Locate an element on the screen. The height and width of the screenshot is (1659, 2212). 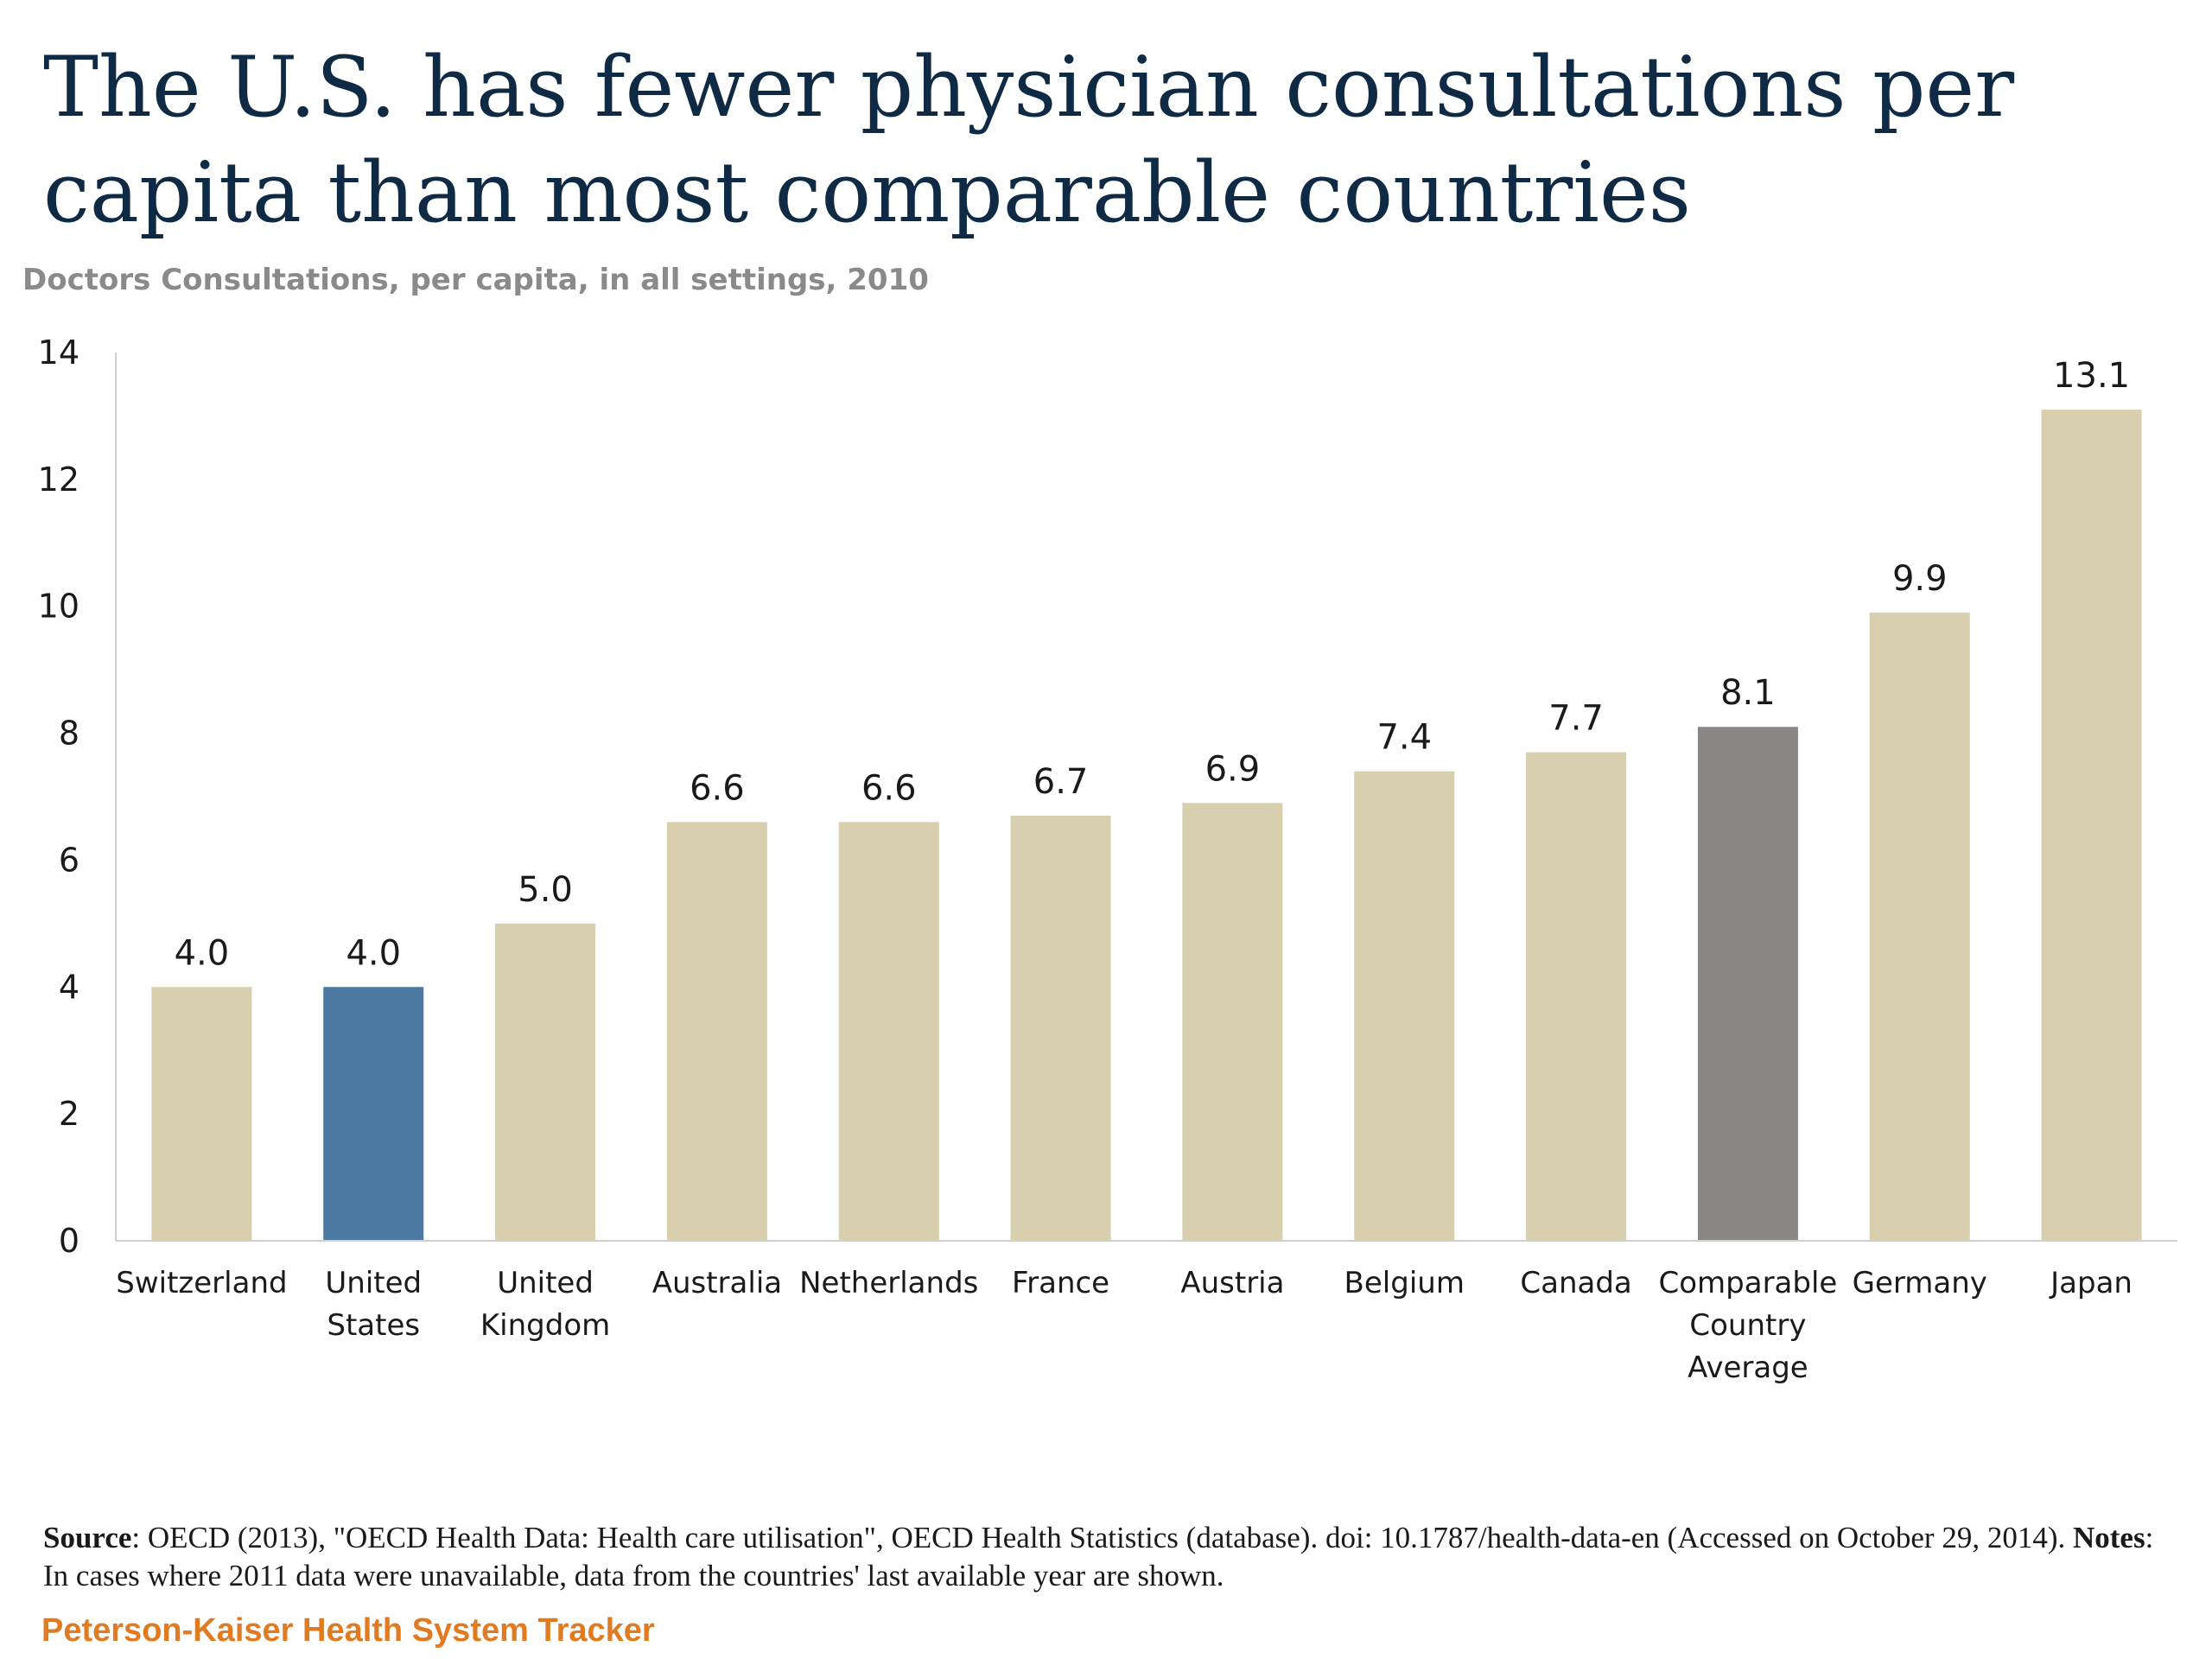
data-label: 7.7 is located at coordinates (1576, 719).